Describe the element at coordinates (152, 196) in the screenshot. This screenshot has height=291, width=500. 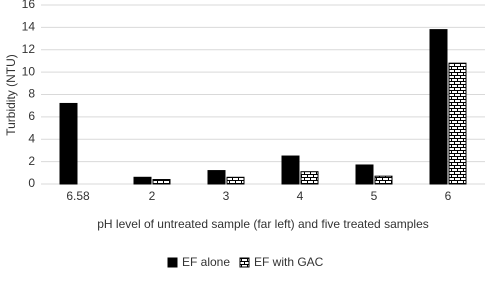
I see `x-tick-label: 2` at that location.